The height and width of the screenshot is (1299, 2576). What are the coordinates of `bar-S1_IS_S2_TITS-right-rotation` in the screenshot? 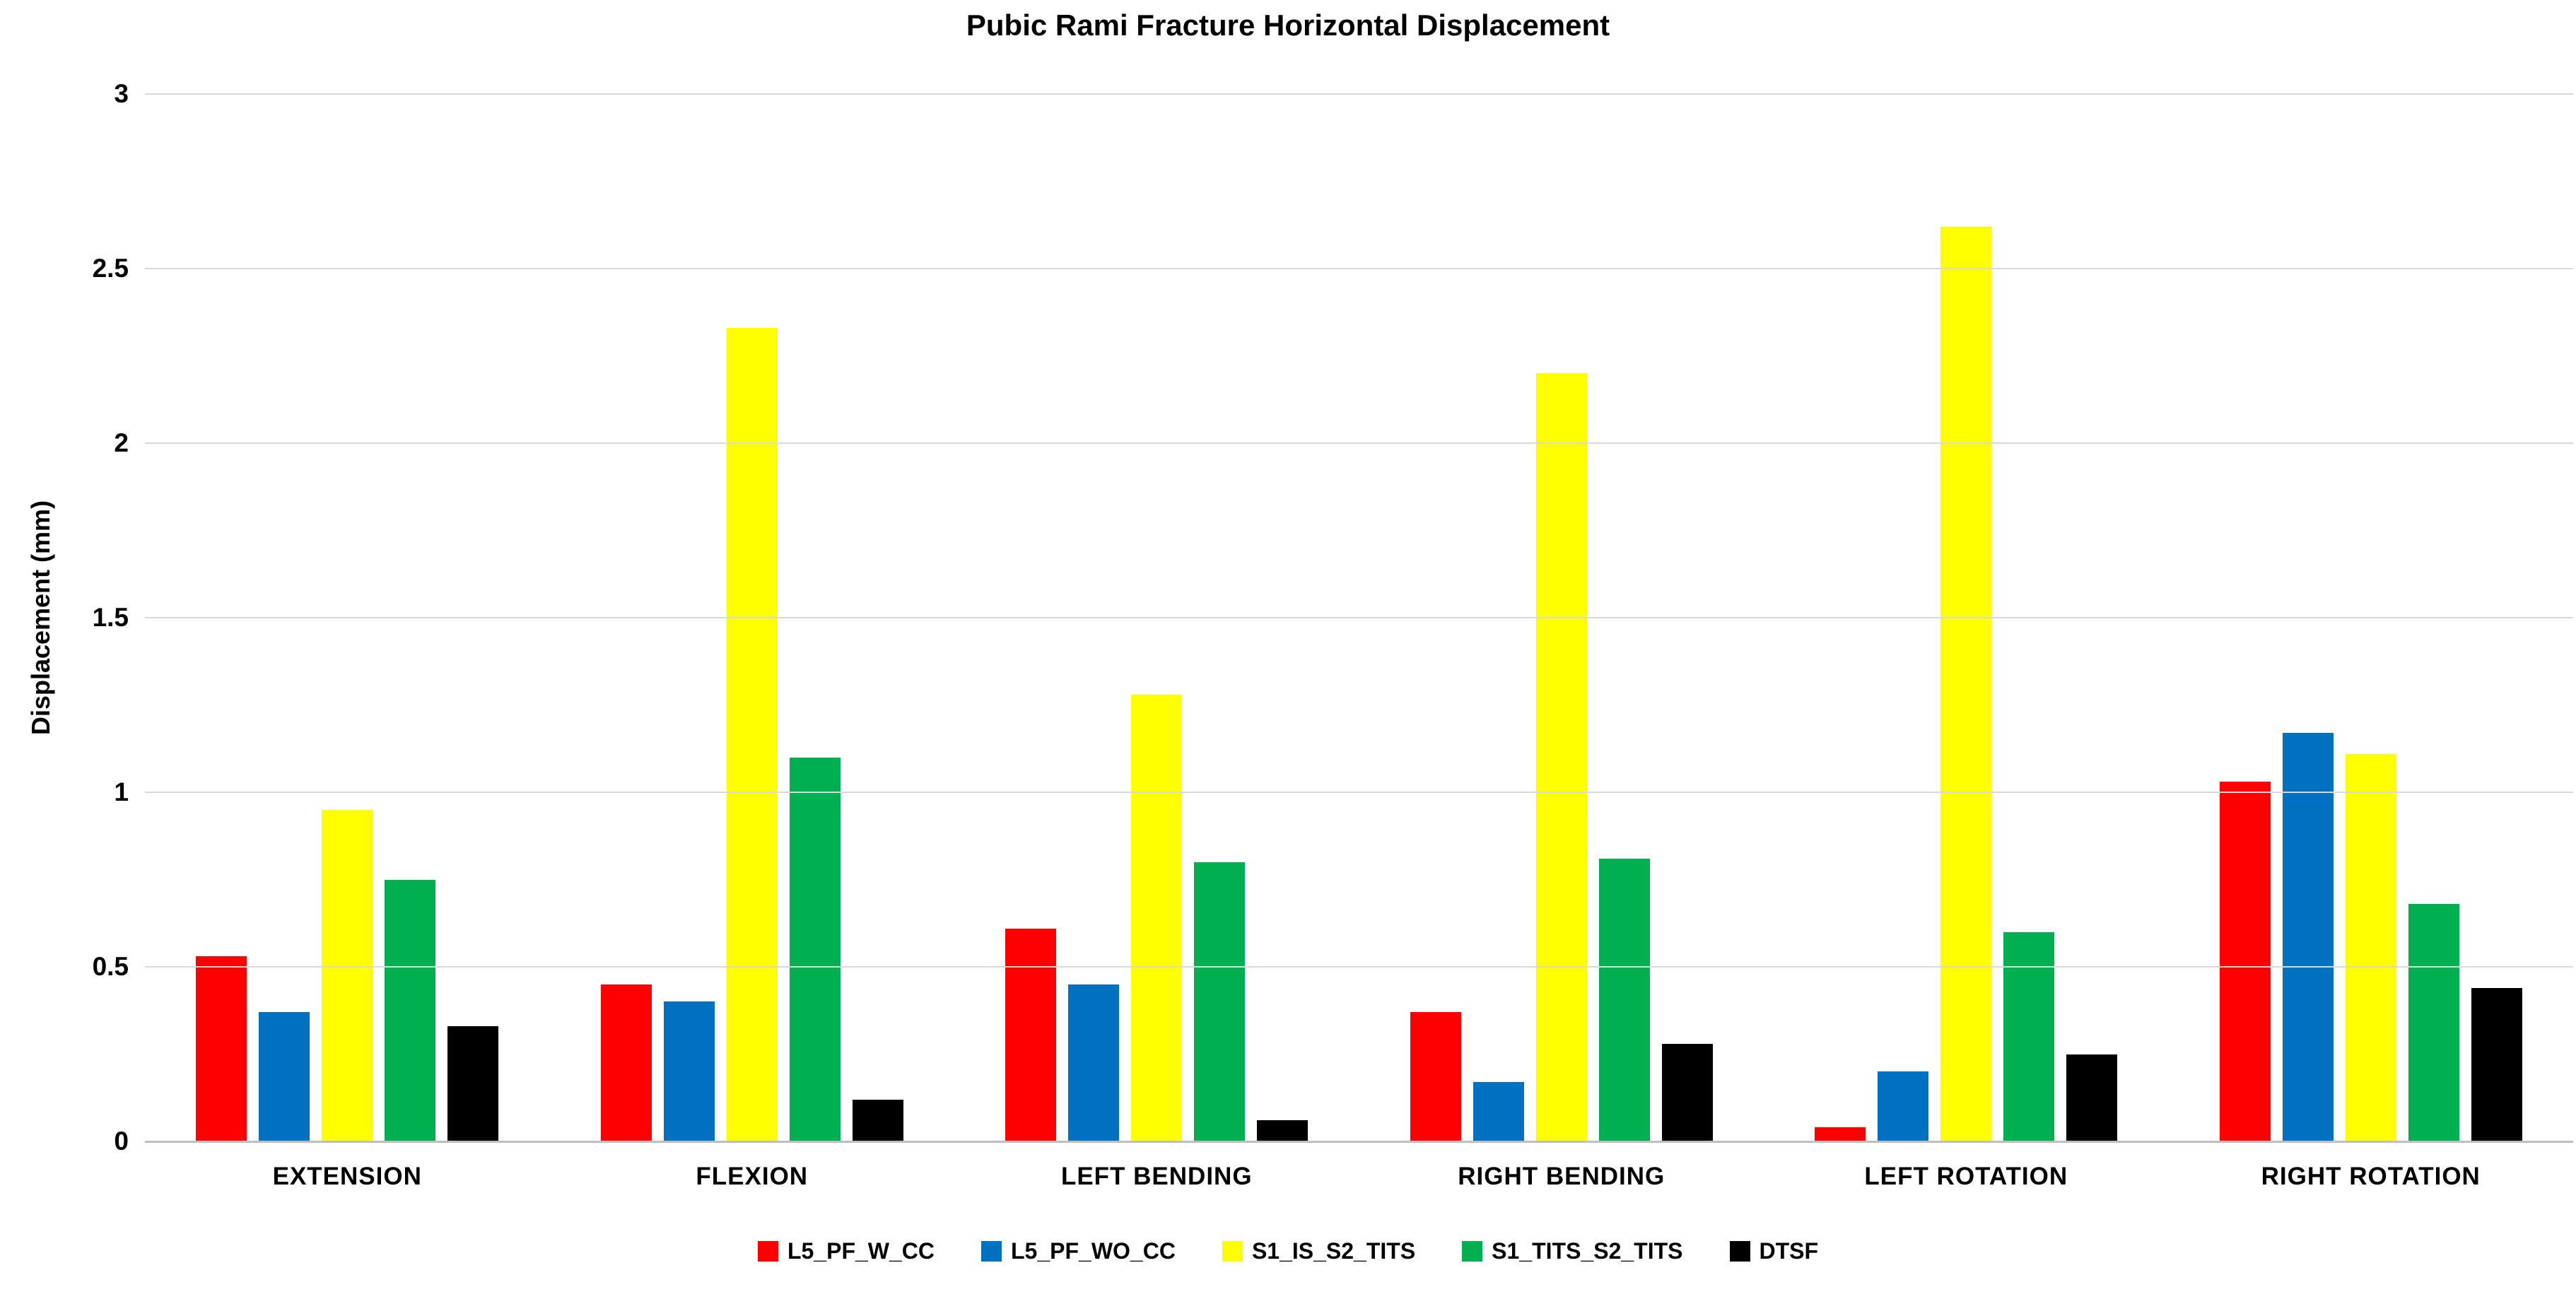 It's located at (2370, 947).